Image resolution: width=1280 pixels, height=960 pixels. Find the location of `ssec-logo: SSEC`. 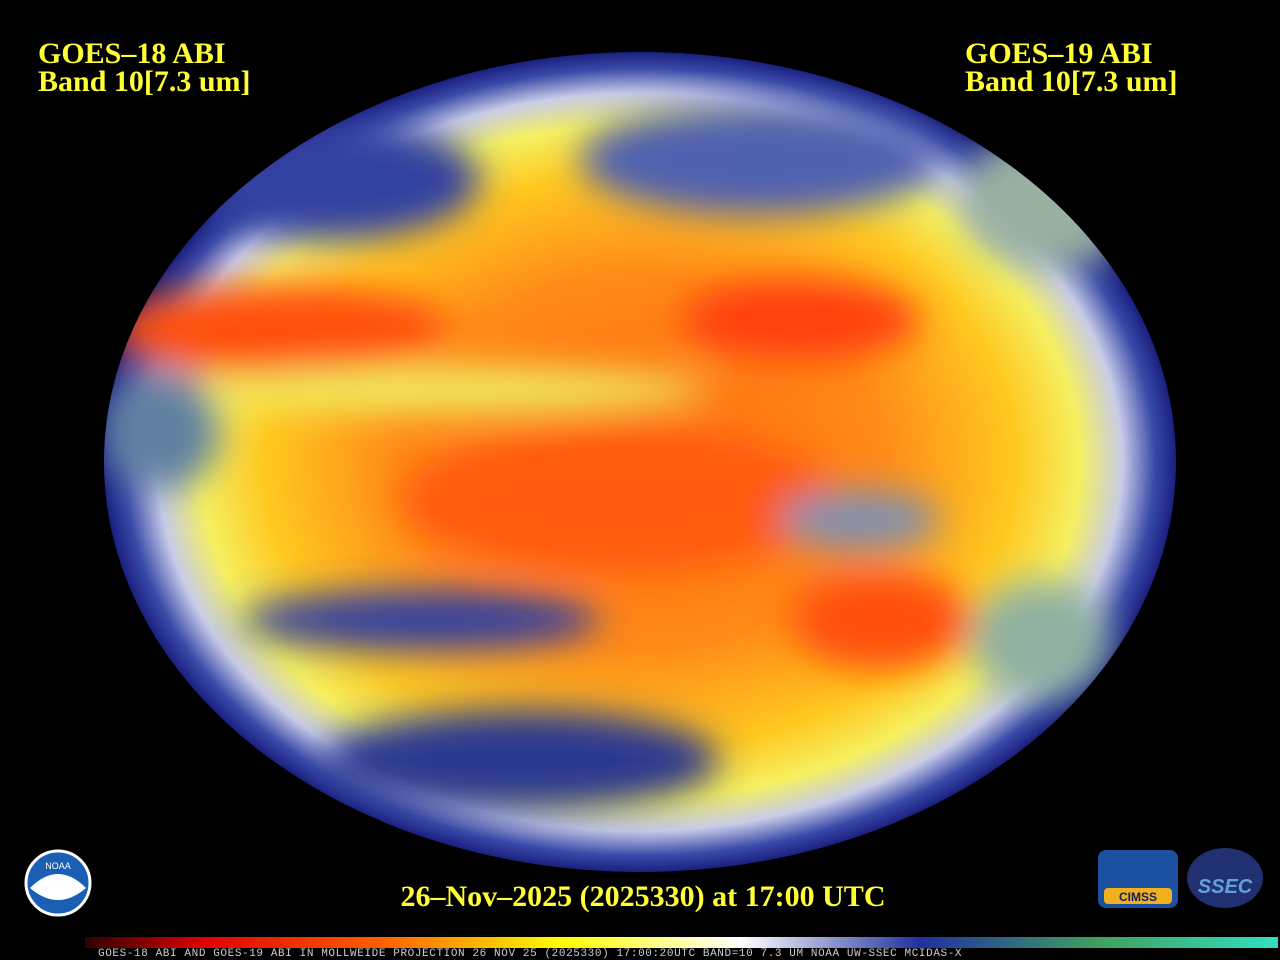

ssec-logo: SSEC is located at coordinates (1225, 878).